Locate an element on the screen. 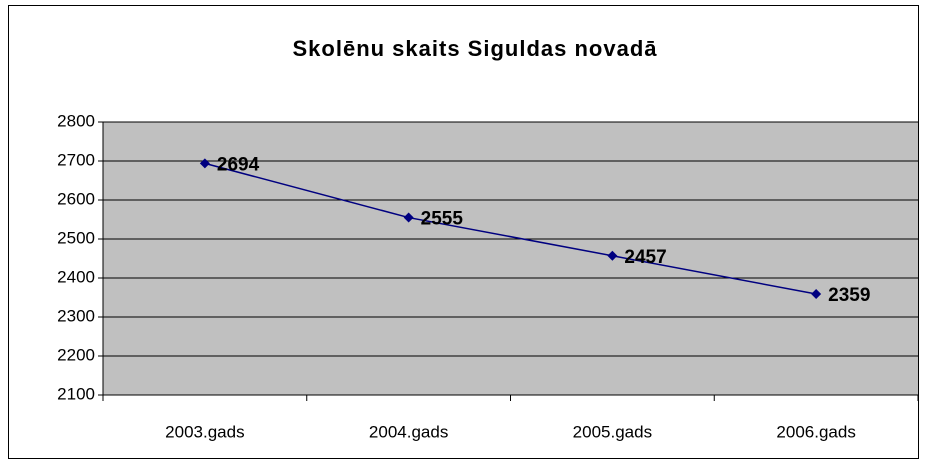 The width and height of the screenshot is (927, 464). x-tick-label: 2005.gads is located at coordinates (612, 431).